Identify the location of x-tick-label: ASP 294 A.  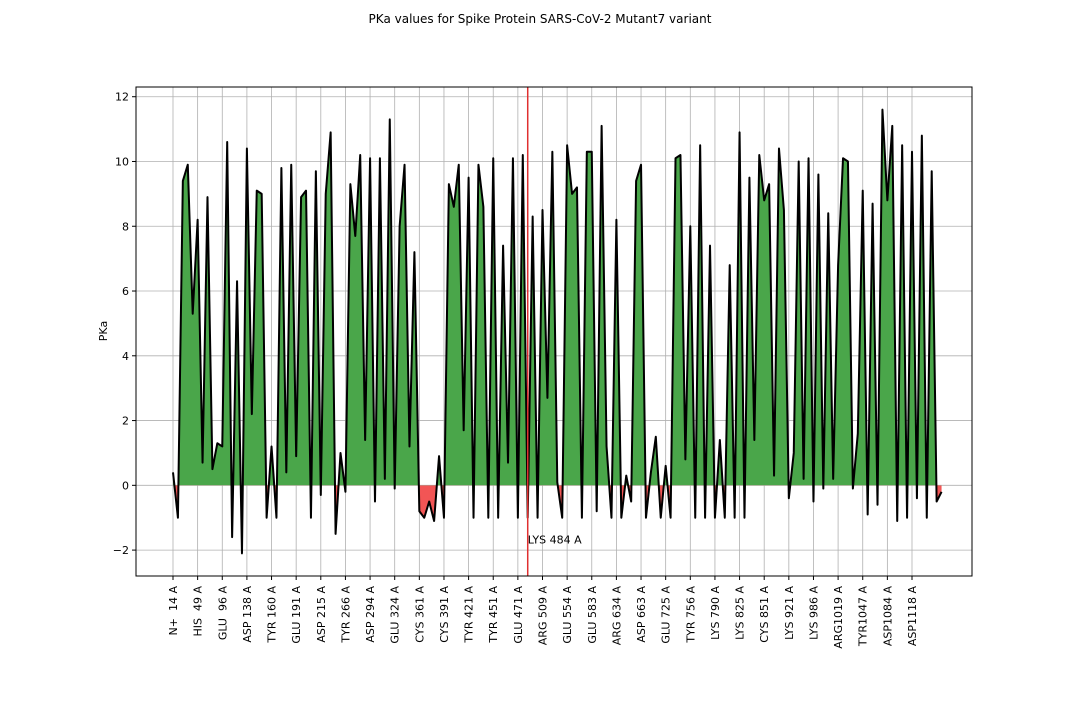
(370, 614).